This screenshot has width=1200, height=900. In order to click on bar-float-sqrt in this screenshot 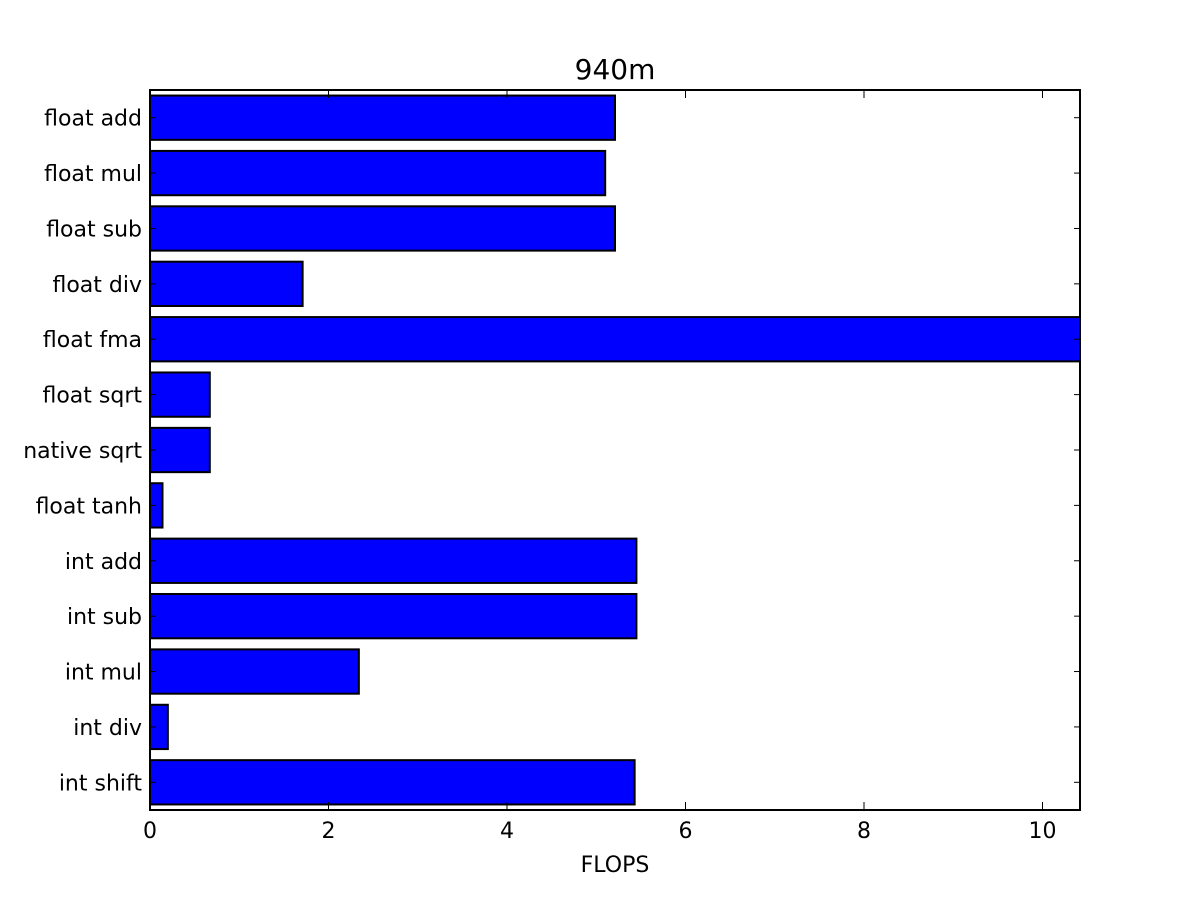, I will do `click(180, 394)`.